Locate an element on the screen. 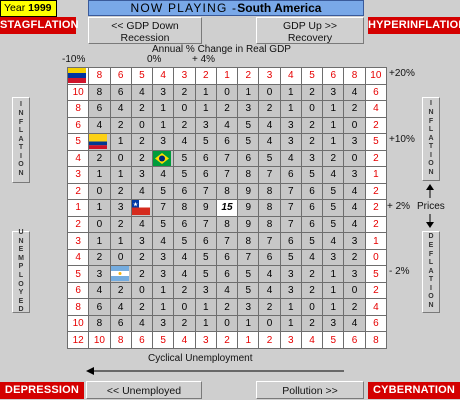 Image resolution: width=460 pixels, height=400 pixels. grid-cell: 12 is located at coordinates (78, 340).